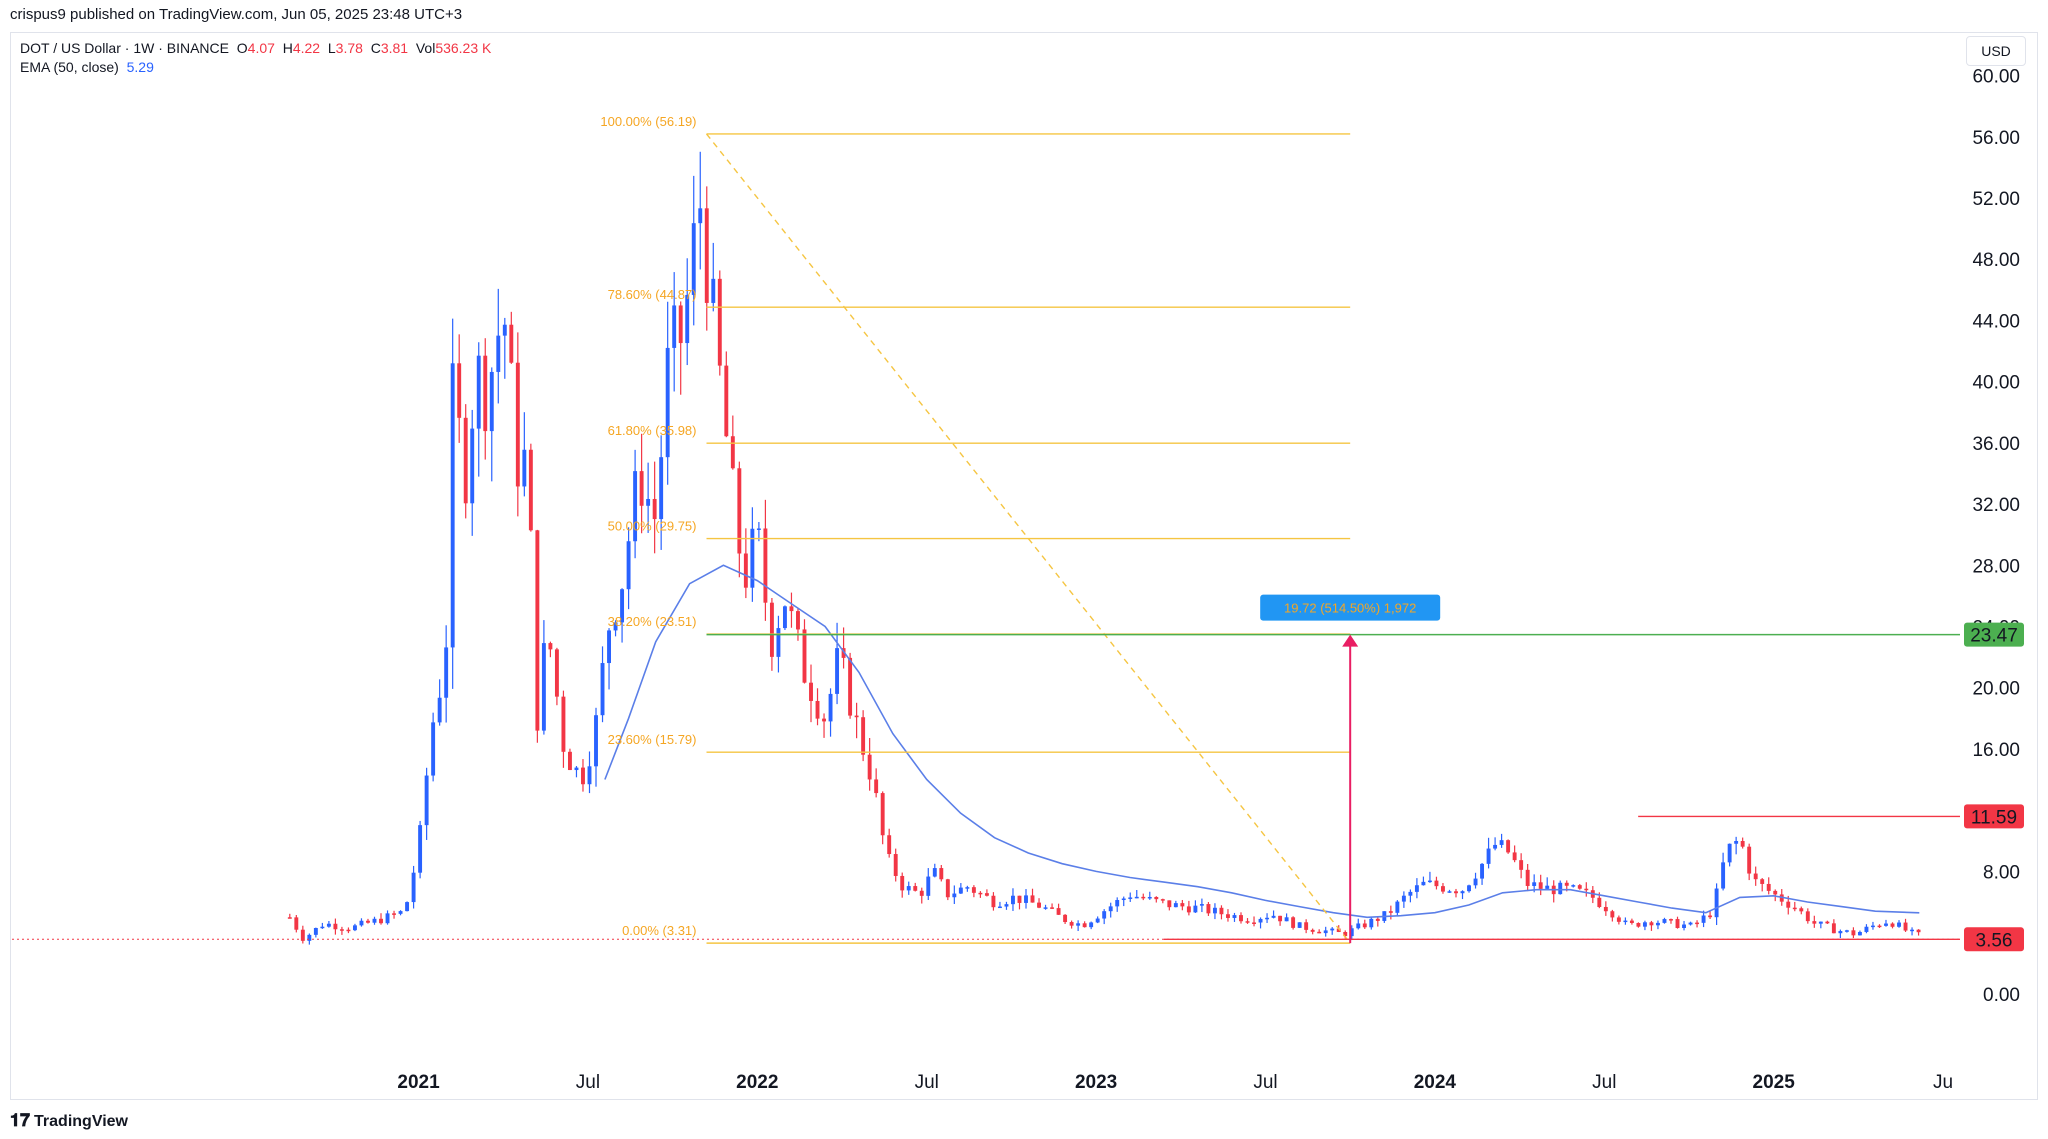 The width and height of the screenshot is (2048, 1139). What do you see at coordinates (1435, 1082) in the screenshot?
I see `x-axis-tick-label: 2024` at bounding box center [1435, 1082].